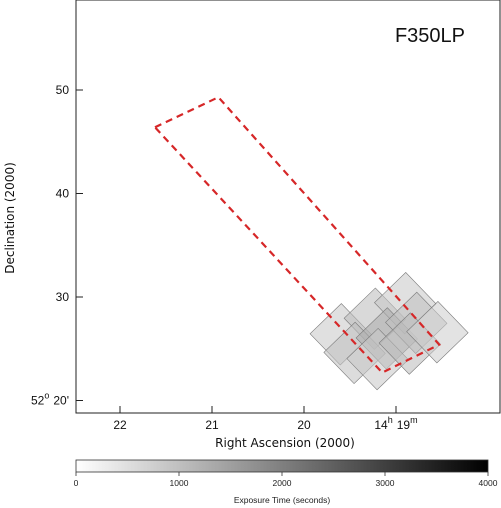 Image resolution: width=501 pixels, height=508 pixels. Describe the element at coordinates (10, 218) in the screenshot. I see `y-axis-title: Declination (2000)` at that location.